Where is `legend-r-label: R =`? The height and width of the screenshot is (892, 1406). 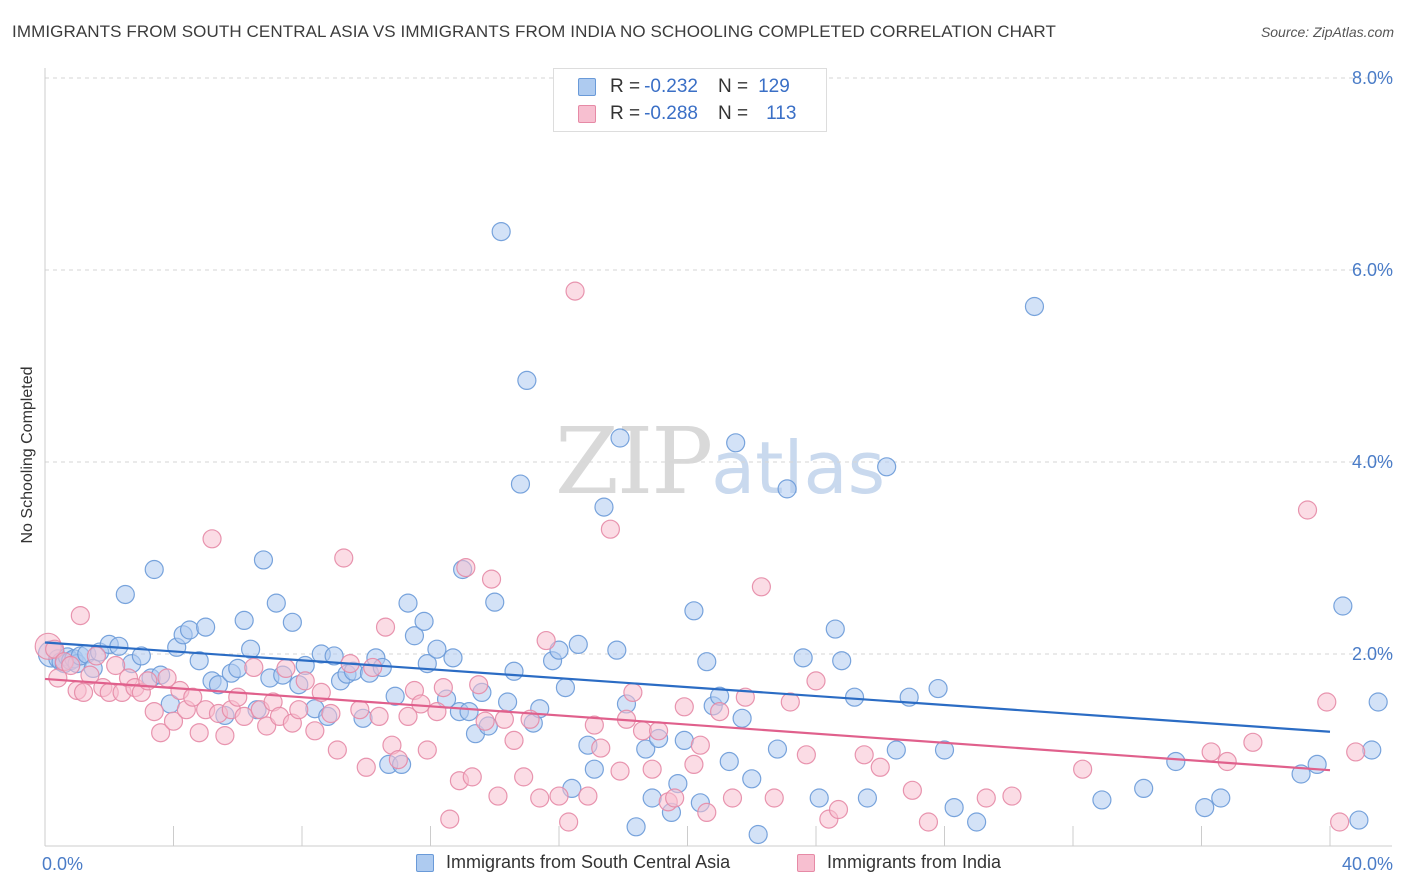
legend-r-label: R = is located at coordinates (625, 86).